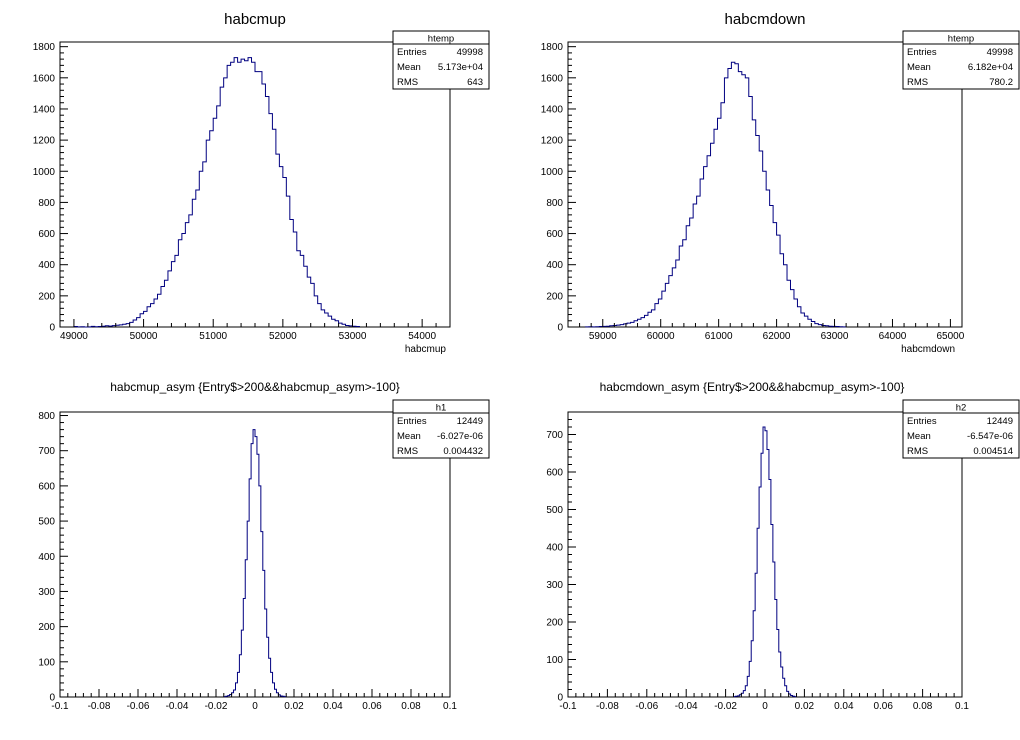 The image size is (1020, 740). I want to click on x-tick-label: 0.02, so click(294, 706).